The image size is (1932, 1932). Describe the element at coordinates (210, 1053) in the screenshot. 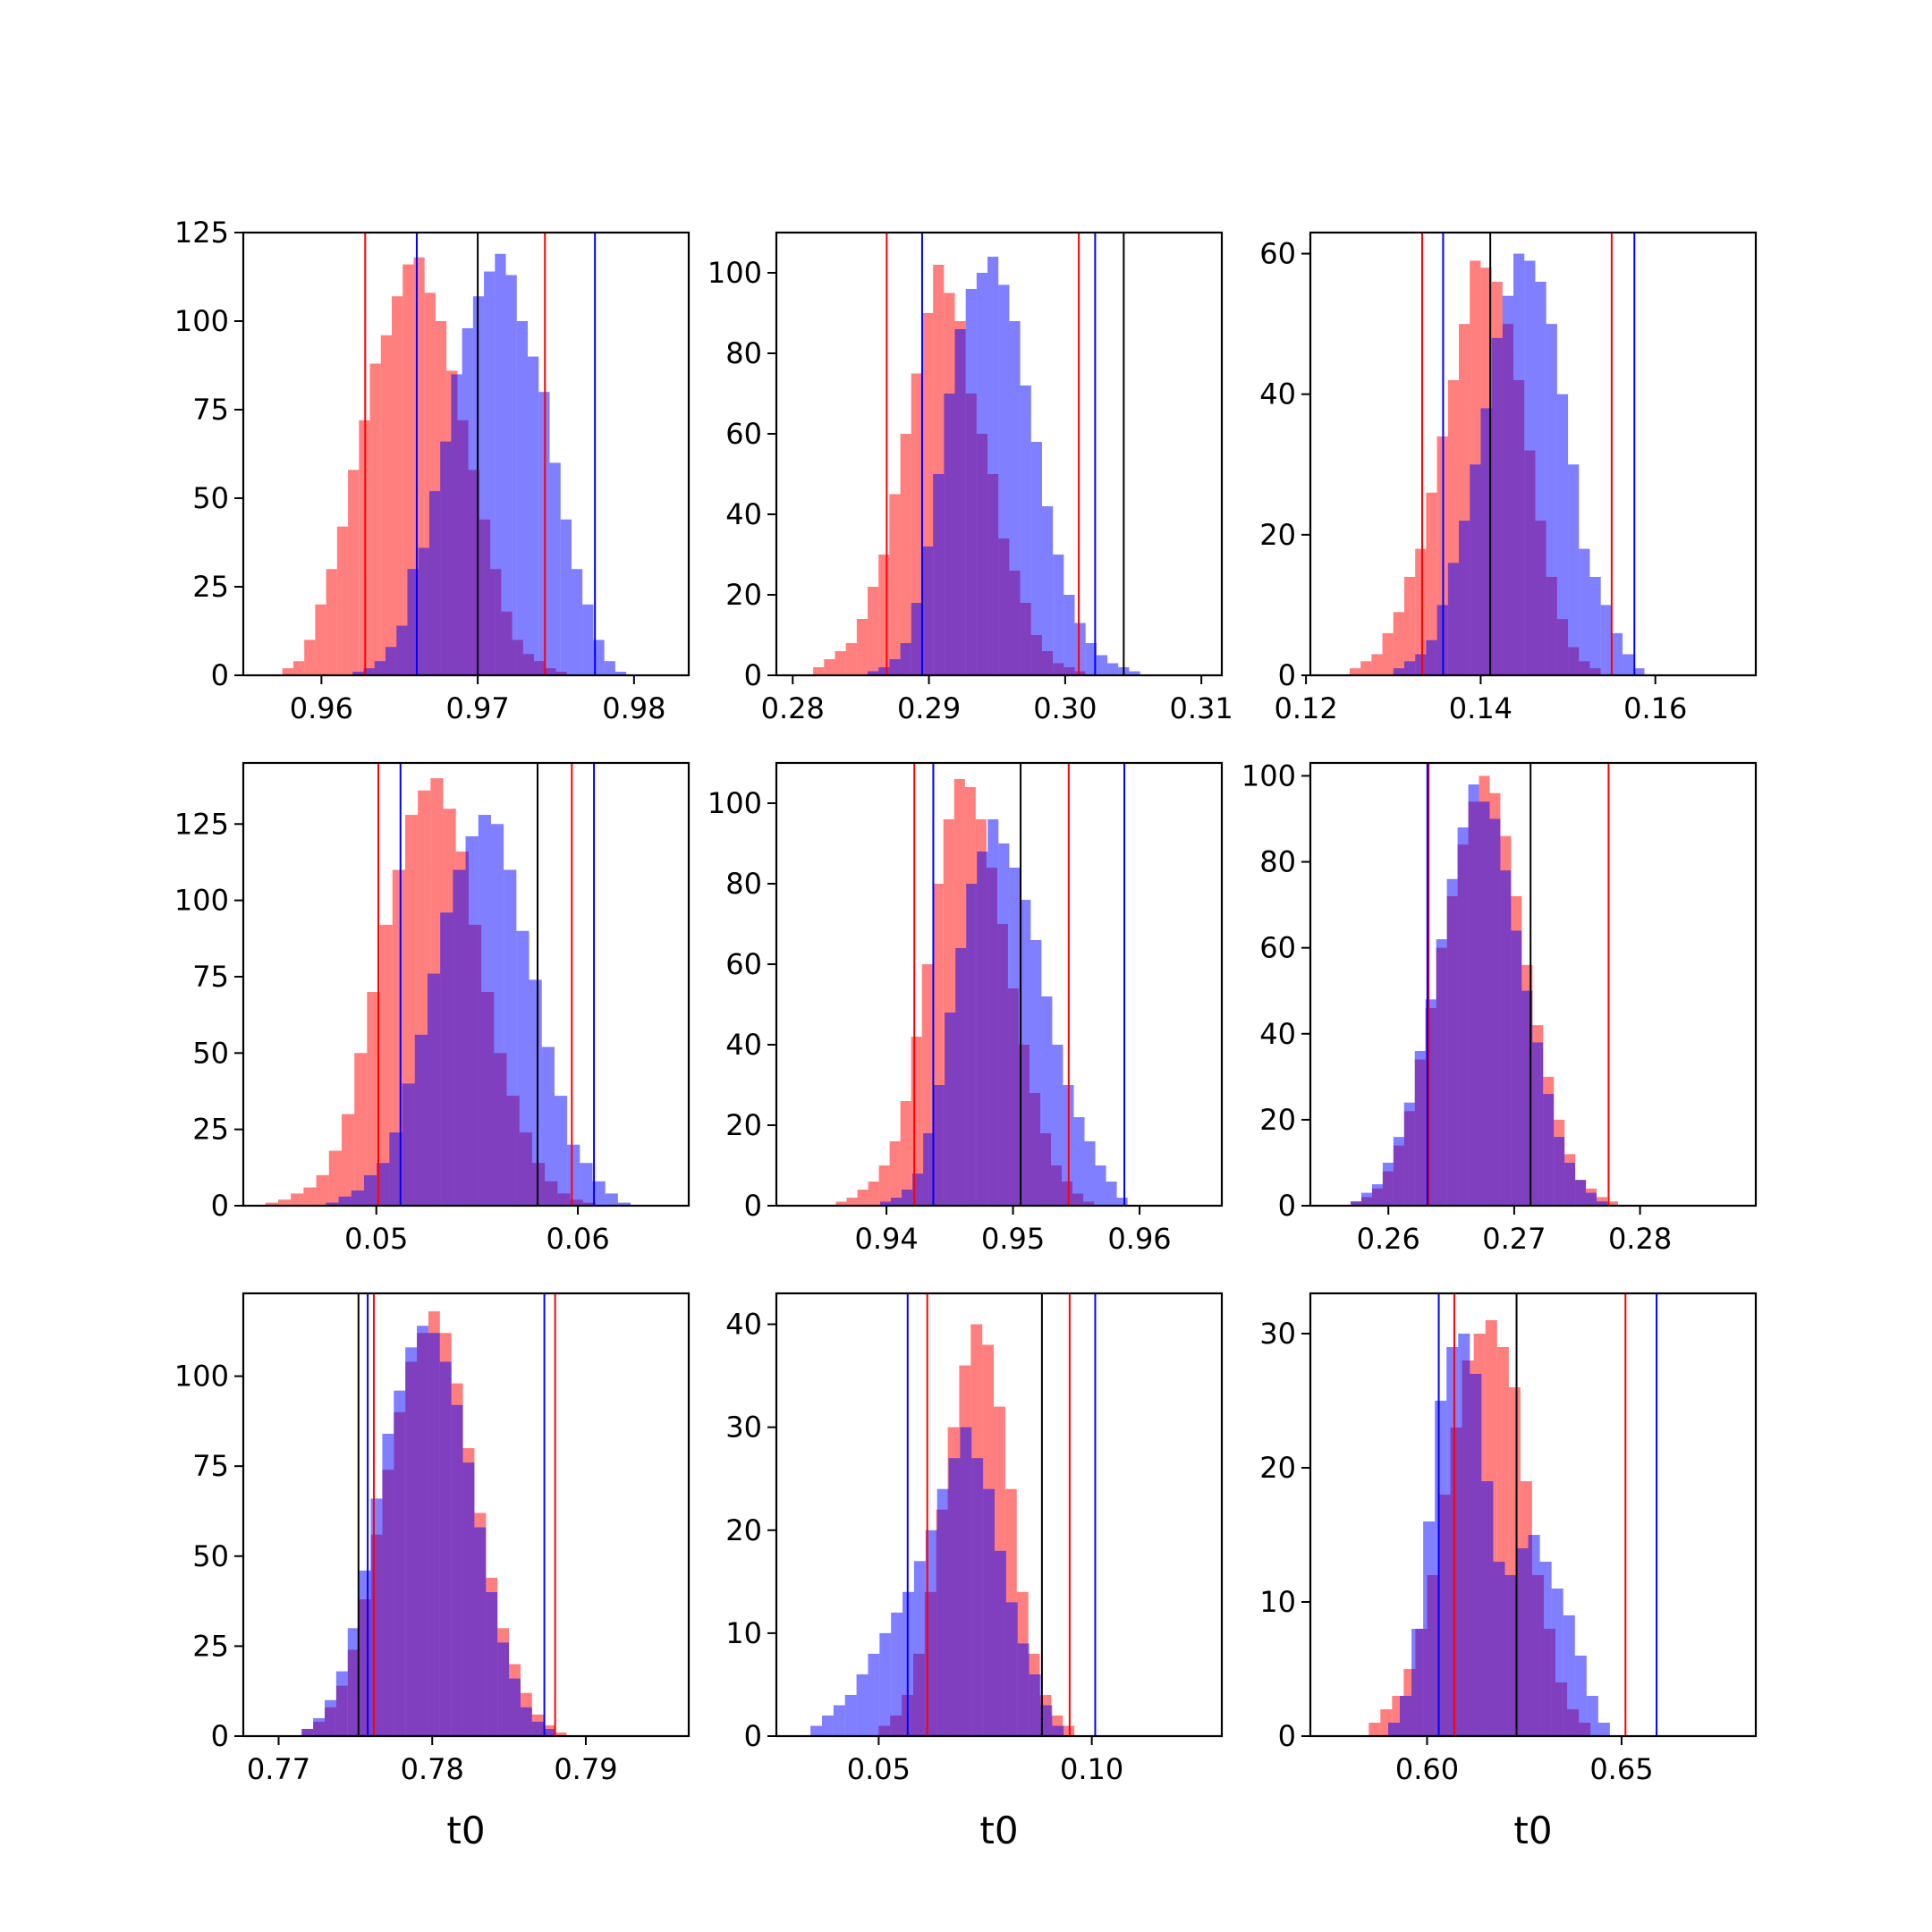

I see `y-tick-label: 50` at that location.